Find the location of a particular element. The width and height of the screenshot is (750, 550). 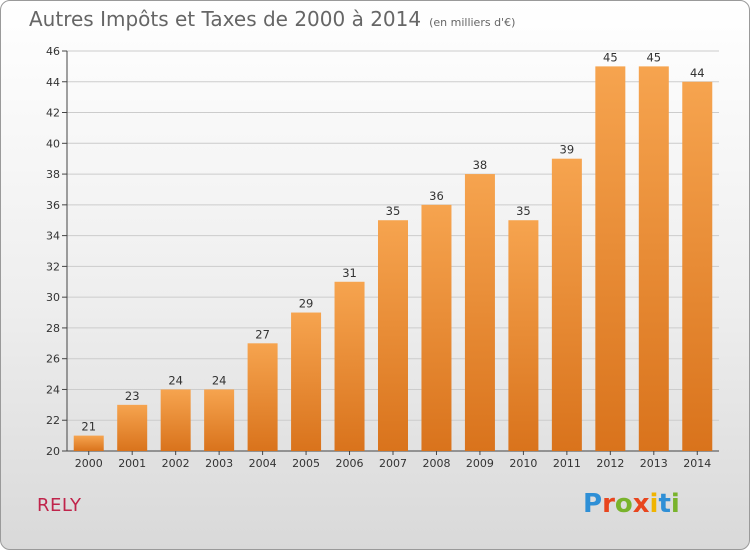

x-tick-label: 2002 is located at coordinates (176, 463).